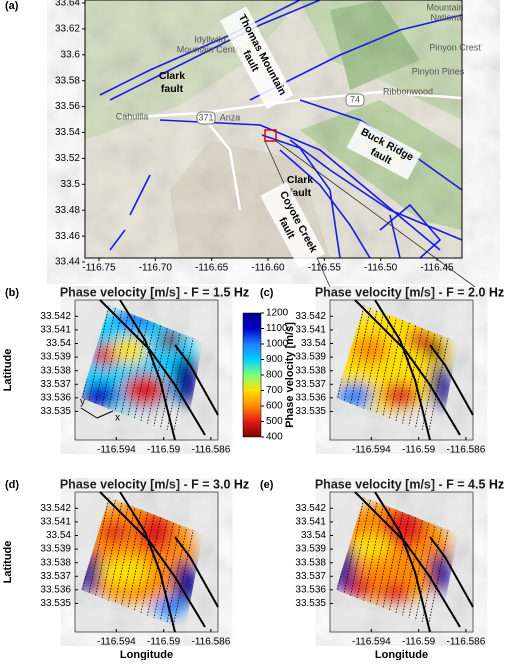  What do you see at coordinates (156, 268) in the screenshot?
I see `x-tick-label: -116.70` at bounding box center [156, 268].